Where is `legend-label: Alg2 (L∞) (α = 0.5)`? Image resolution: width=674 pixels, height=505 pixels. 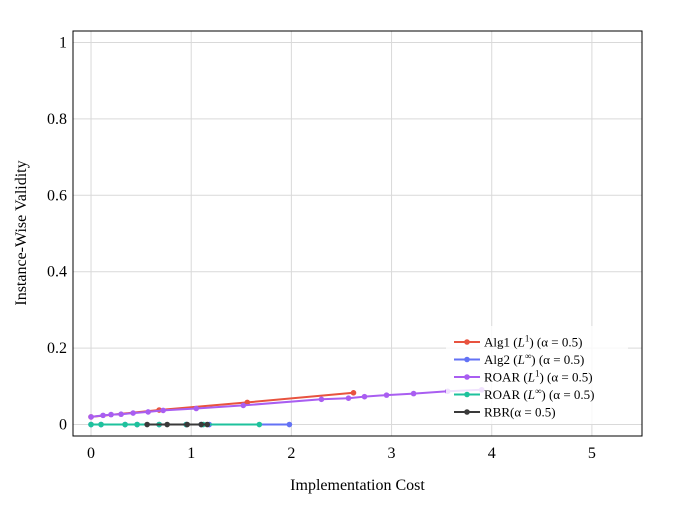 legend-label: Alg2 (L∞) (α = 0.5) is located at coordinates (534, 359).